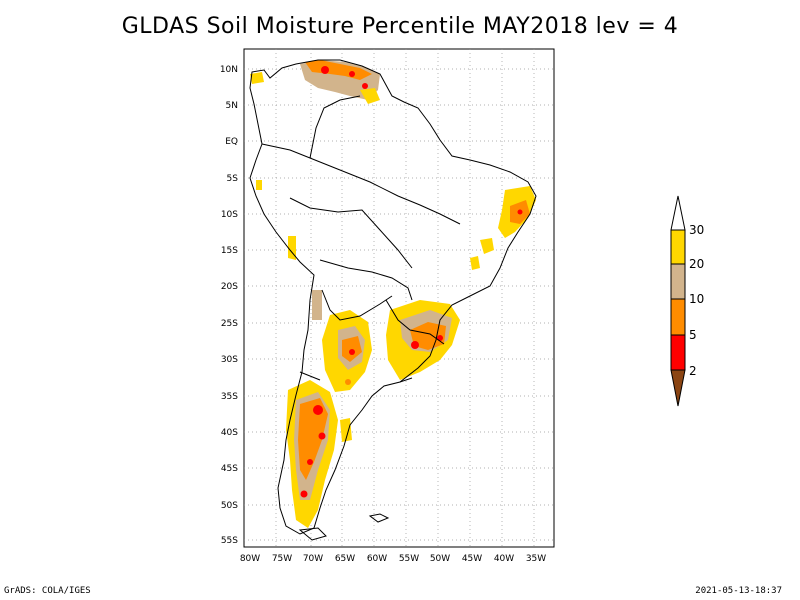 The width and height of the screenshot is (800, 600). What do you see at coordinates (377, 559) in the screenshot?
I see `lon-tick-label: 60W` at bounding box center [377, 559].